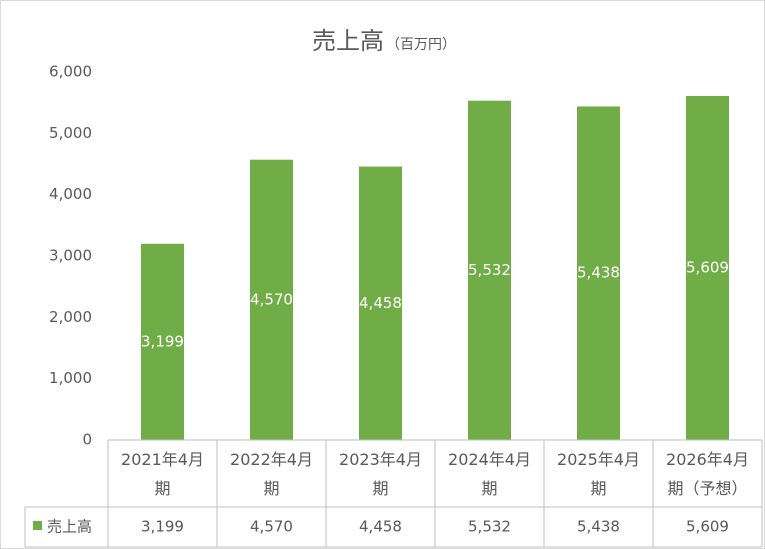 The width and height of the screenshot is (765, 549). Describe the element at coordinates (70, 194) in the screenshot. I see `y-tick-label: 4,000` at that location.